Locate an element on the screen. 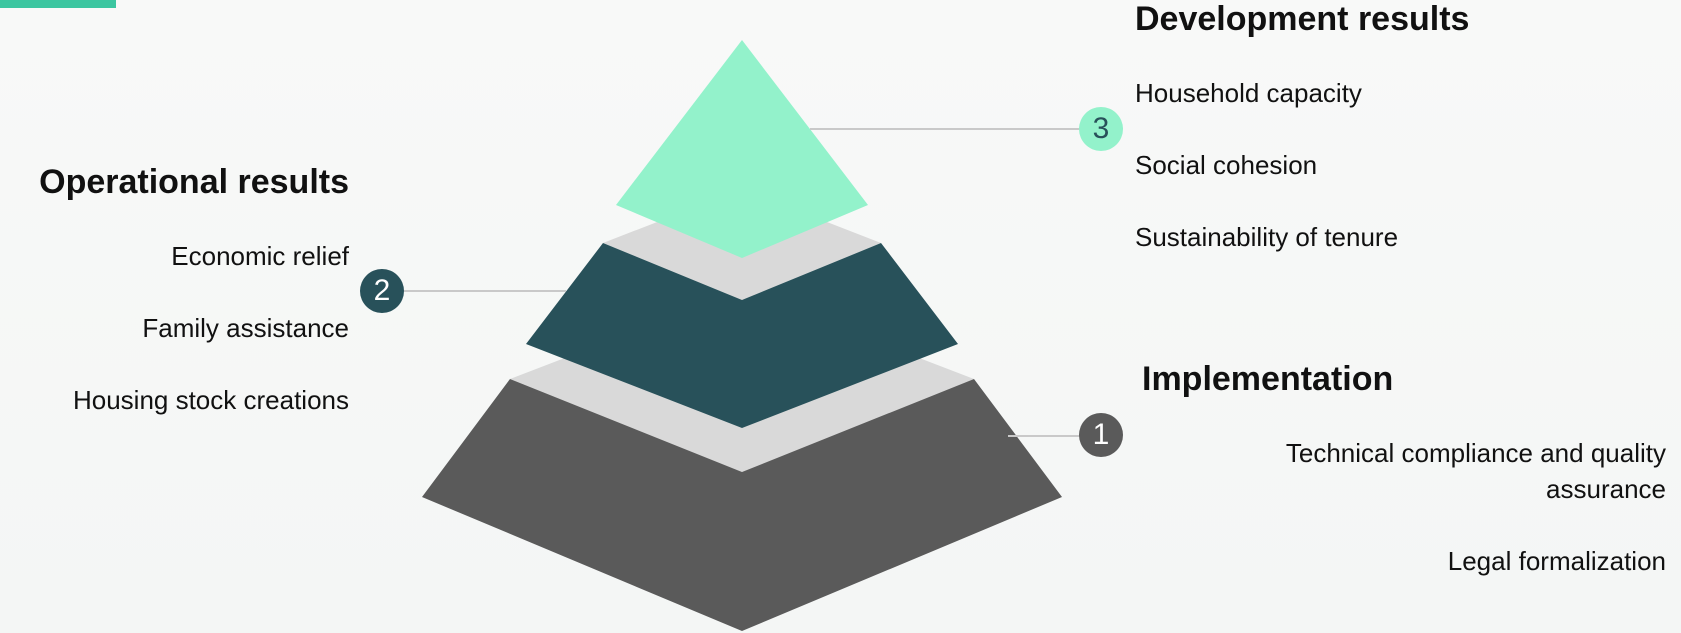 The image size is (1681, 633). implementation-item-1: Technical compliance and quality is located at coordinates (1475, 453).